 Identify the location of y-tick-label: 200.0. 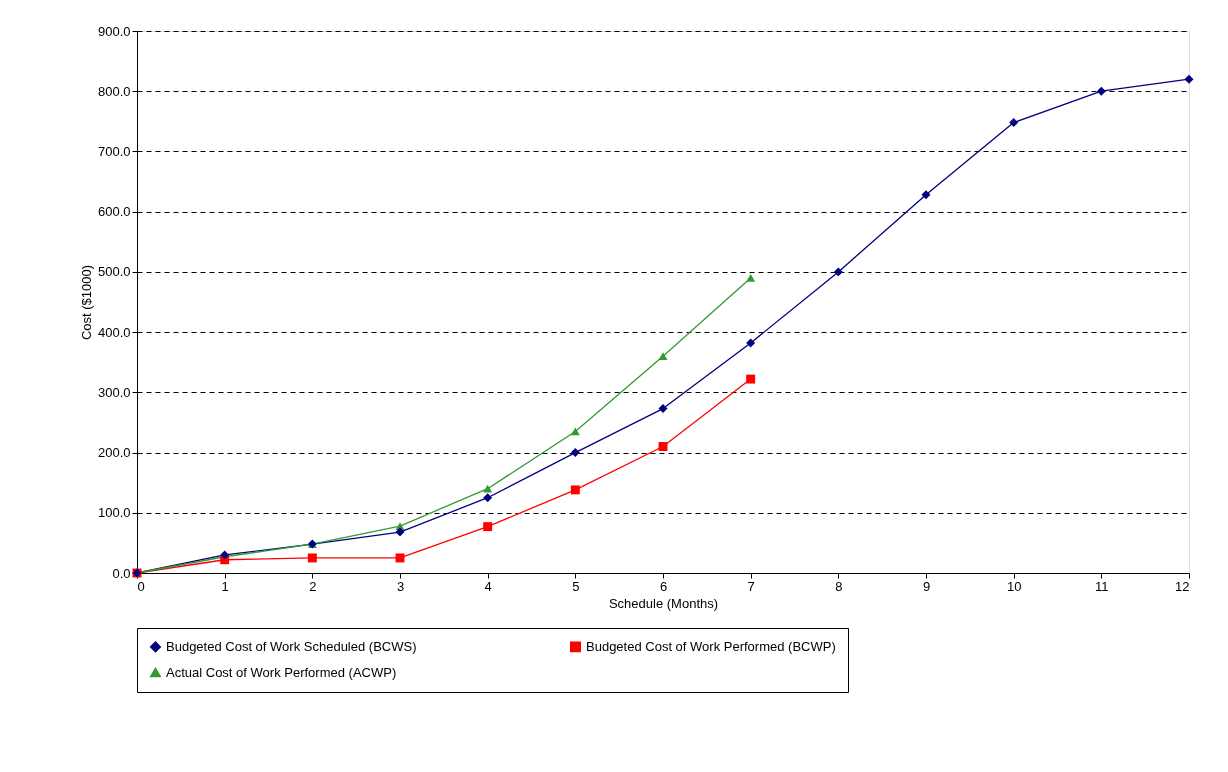
(114, 453).